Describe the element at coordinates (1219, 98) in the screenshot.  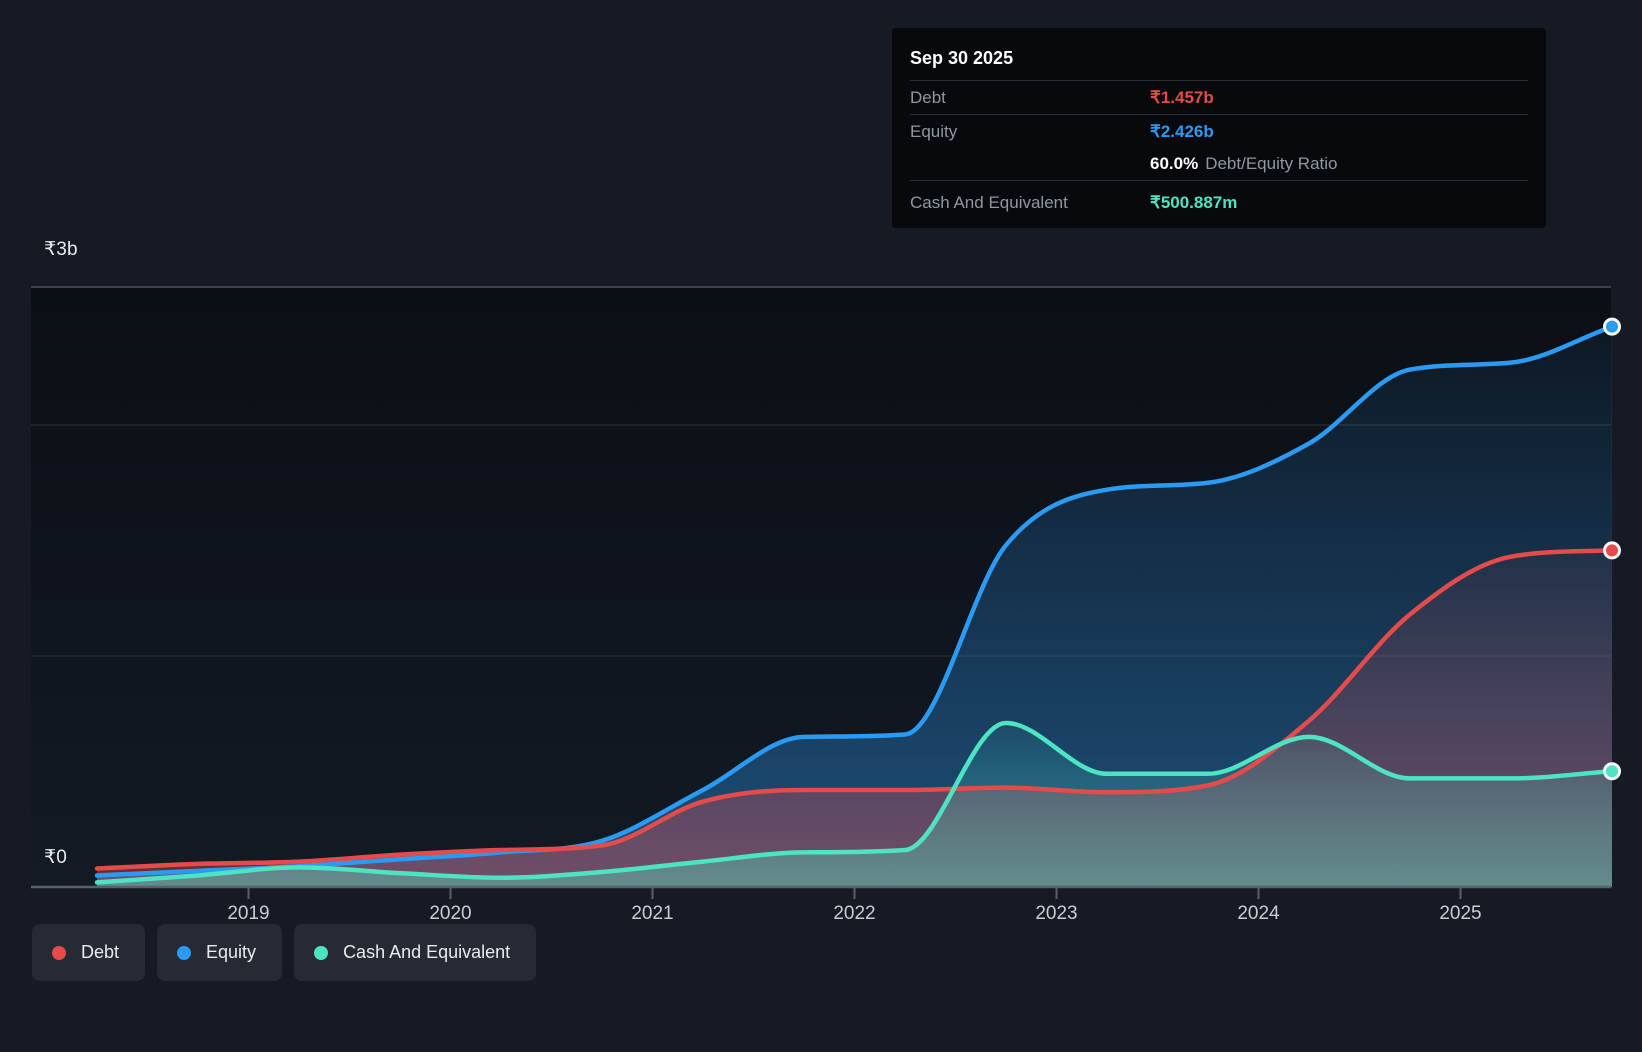
I see `tooltip-row-debt: Debt ₹1.457b` at that location.